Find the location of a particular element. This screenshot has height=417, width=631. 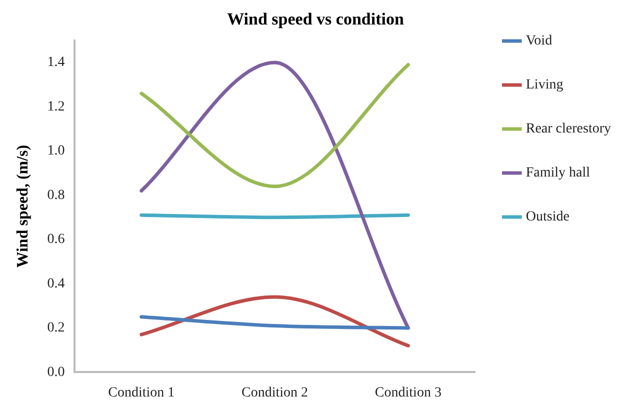

legend-label: Outside is located at coordinates (548, 217).